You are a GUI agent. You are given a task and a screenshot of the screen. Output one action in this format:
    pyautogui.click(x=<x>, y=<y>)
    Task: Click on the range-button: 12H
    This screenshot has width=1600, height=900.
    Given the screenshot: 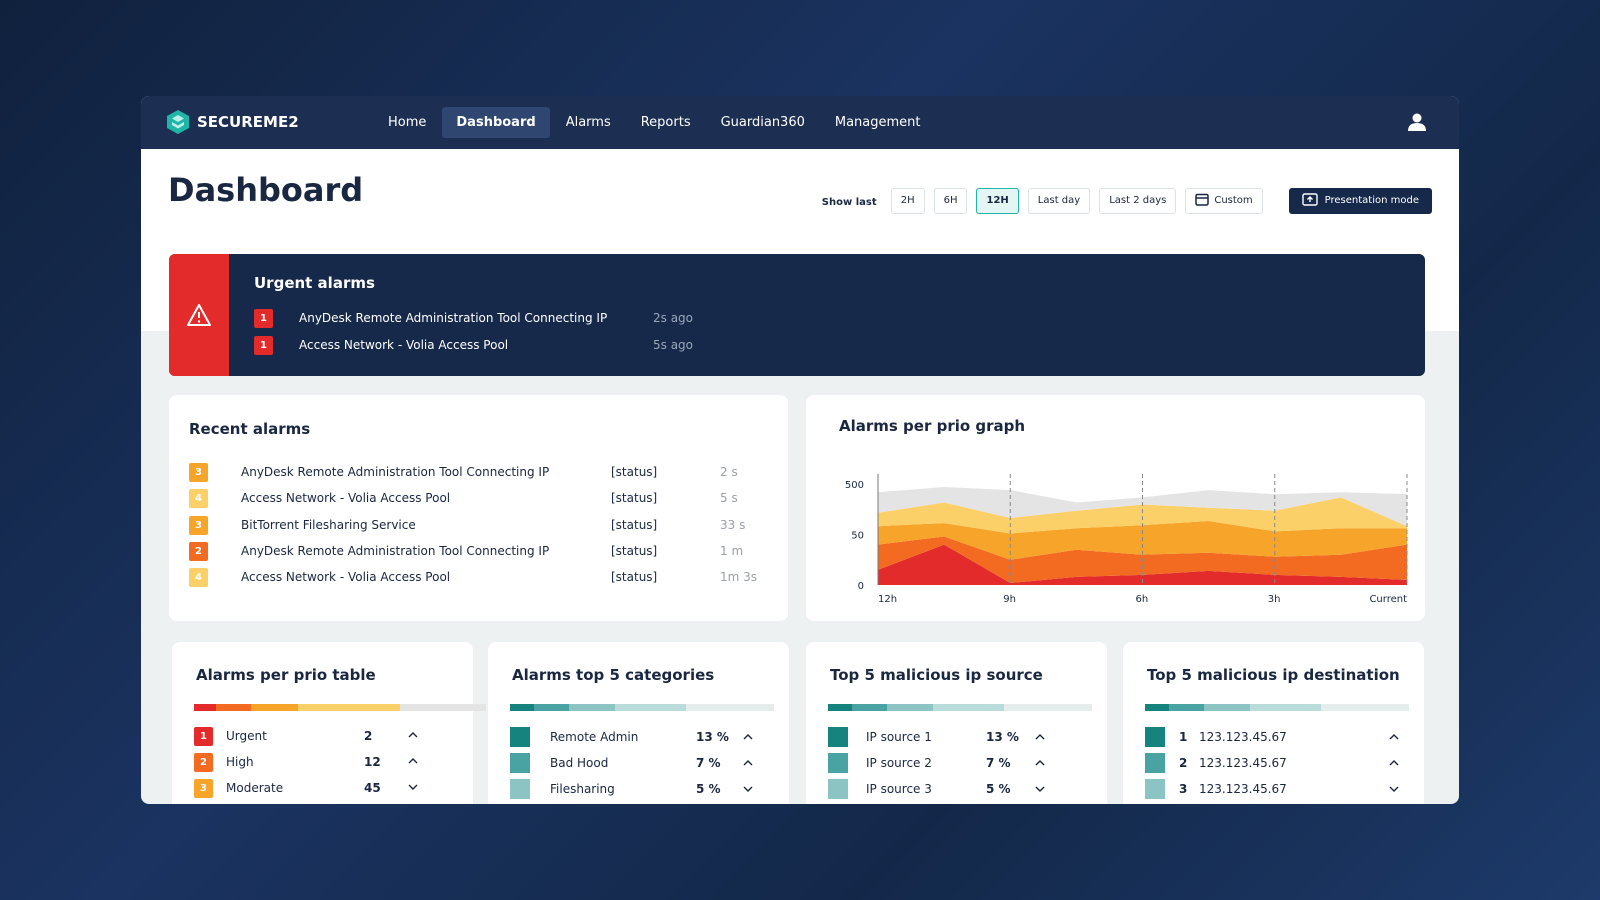 What is the action you would take?
    pyautogui.click(x=997, y=200)
    